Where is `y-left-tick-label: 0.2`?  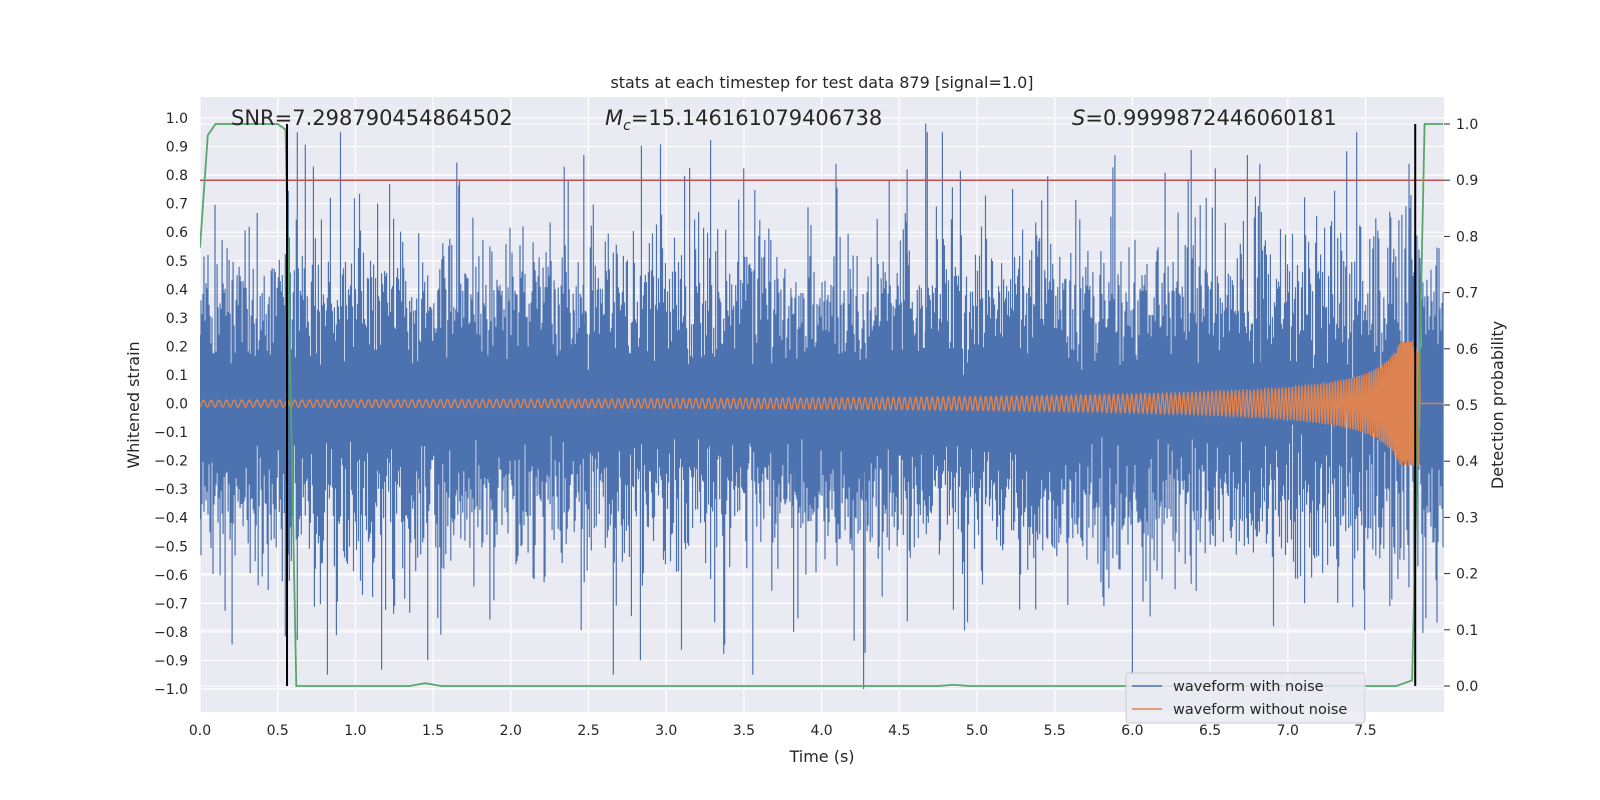 y-left-tick-label: 0.2 is located at coordinates (177, 347).